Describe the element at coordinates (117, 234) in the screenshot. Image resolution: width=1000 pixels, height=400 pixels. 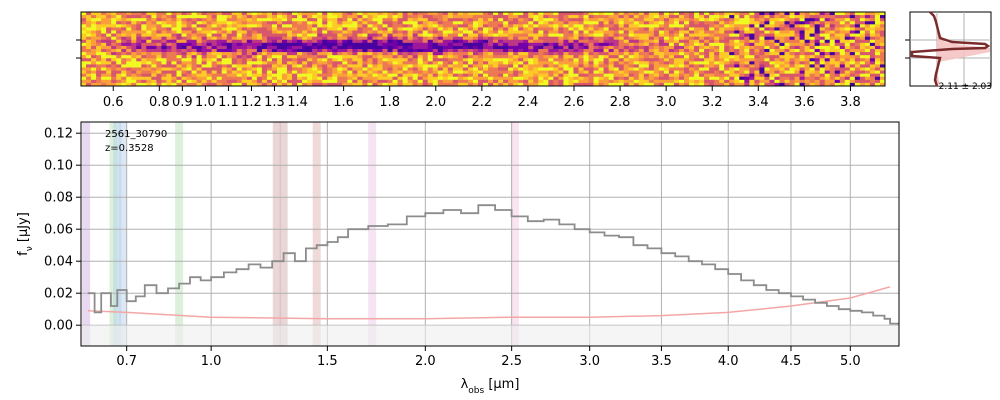
I see `emission-band` at that location.